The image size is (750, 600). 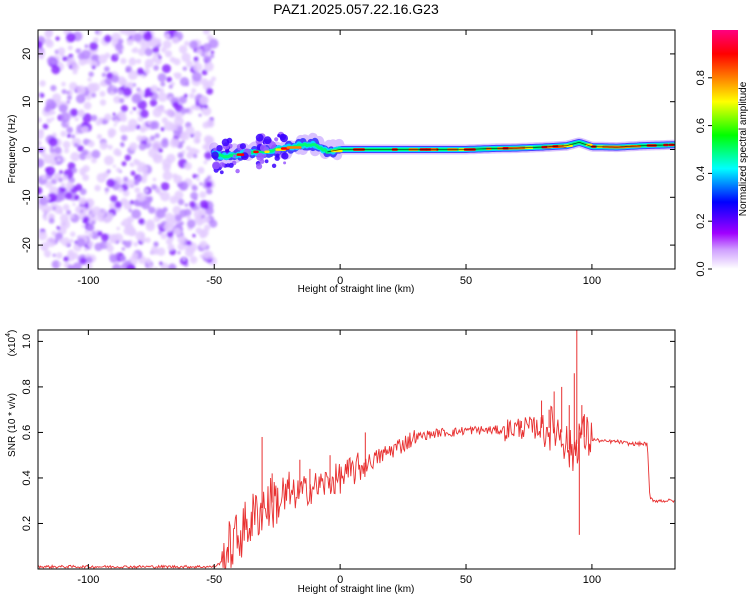 What do you see at coordinates (356, 9) in the screenshot?
I see `figure-title: PAZ1.2025.057.22.16.G23` at bounding box center [356, 9].